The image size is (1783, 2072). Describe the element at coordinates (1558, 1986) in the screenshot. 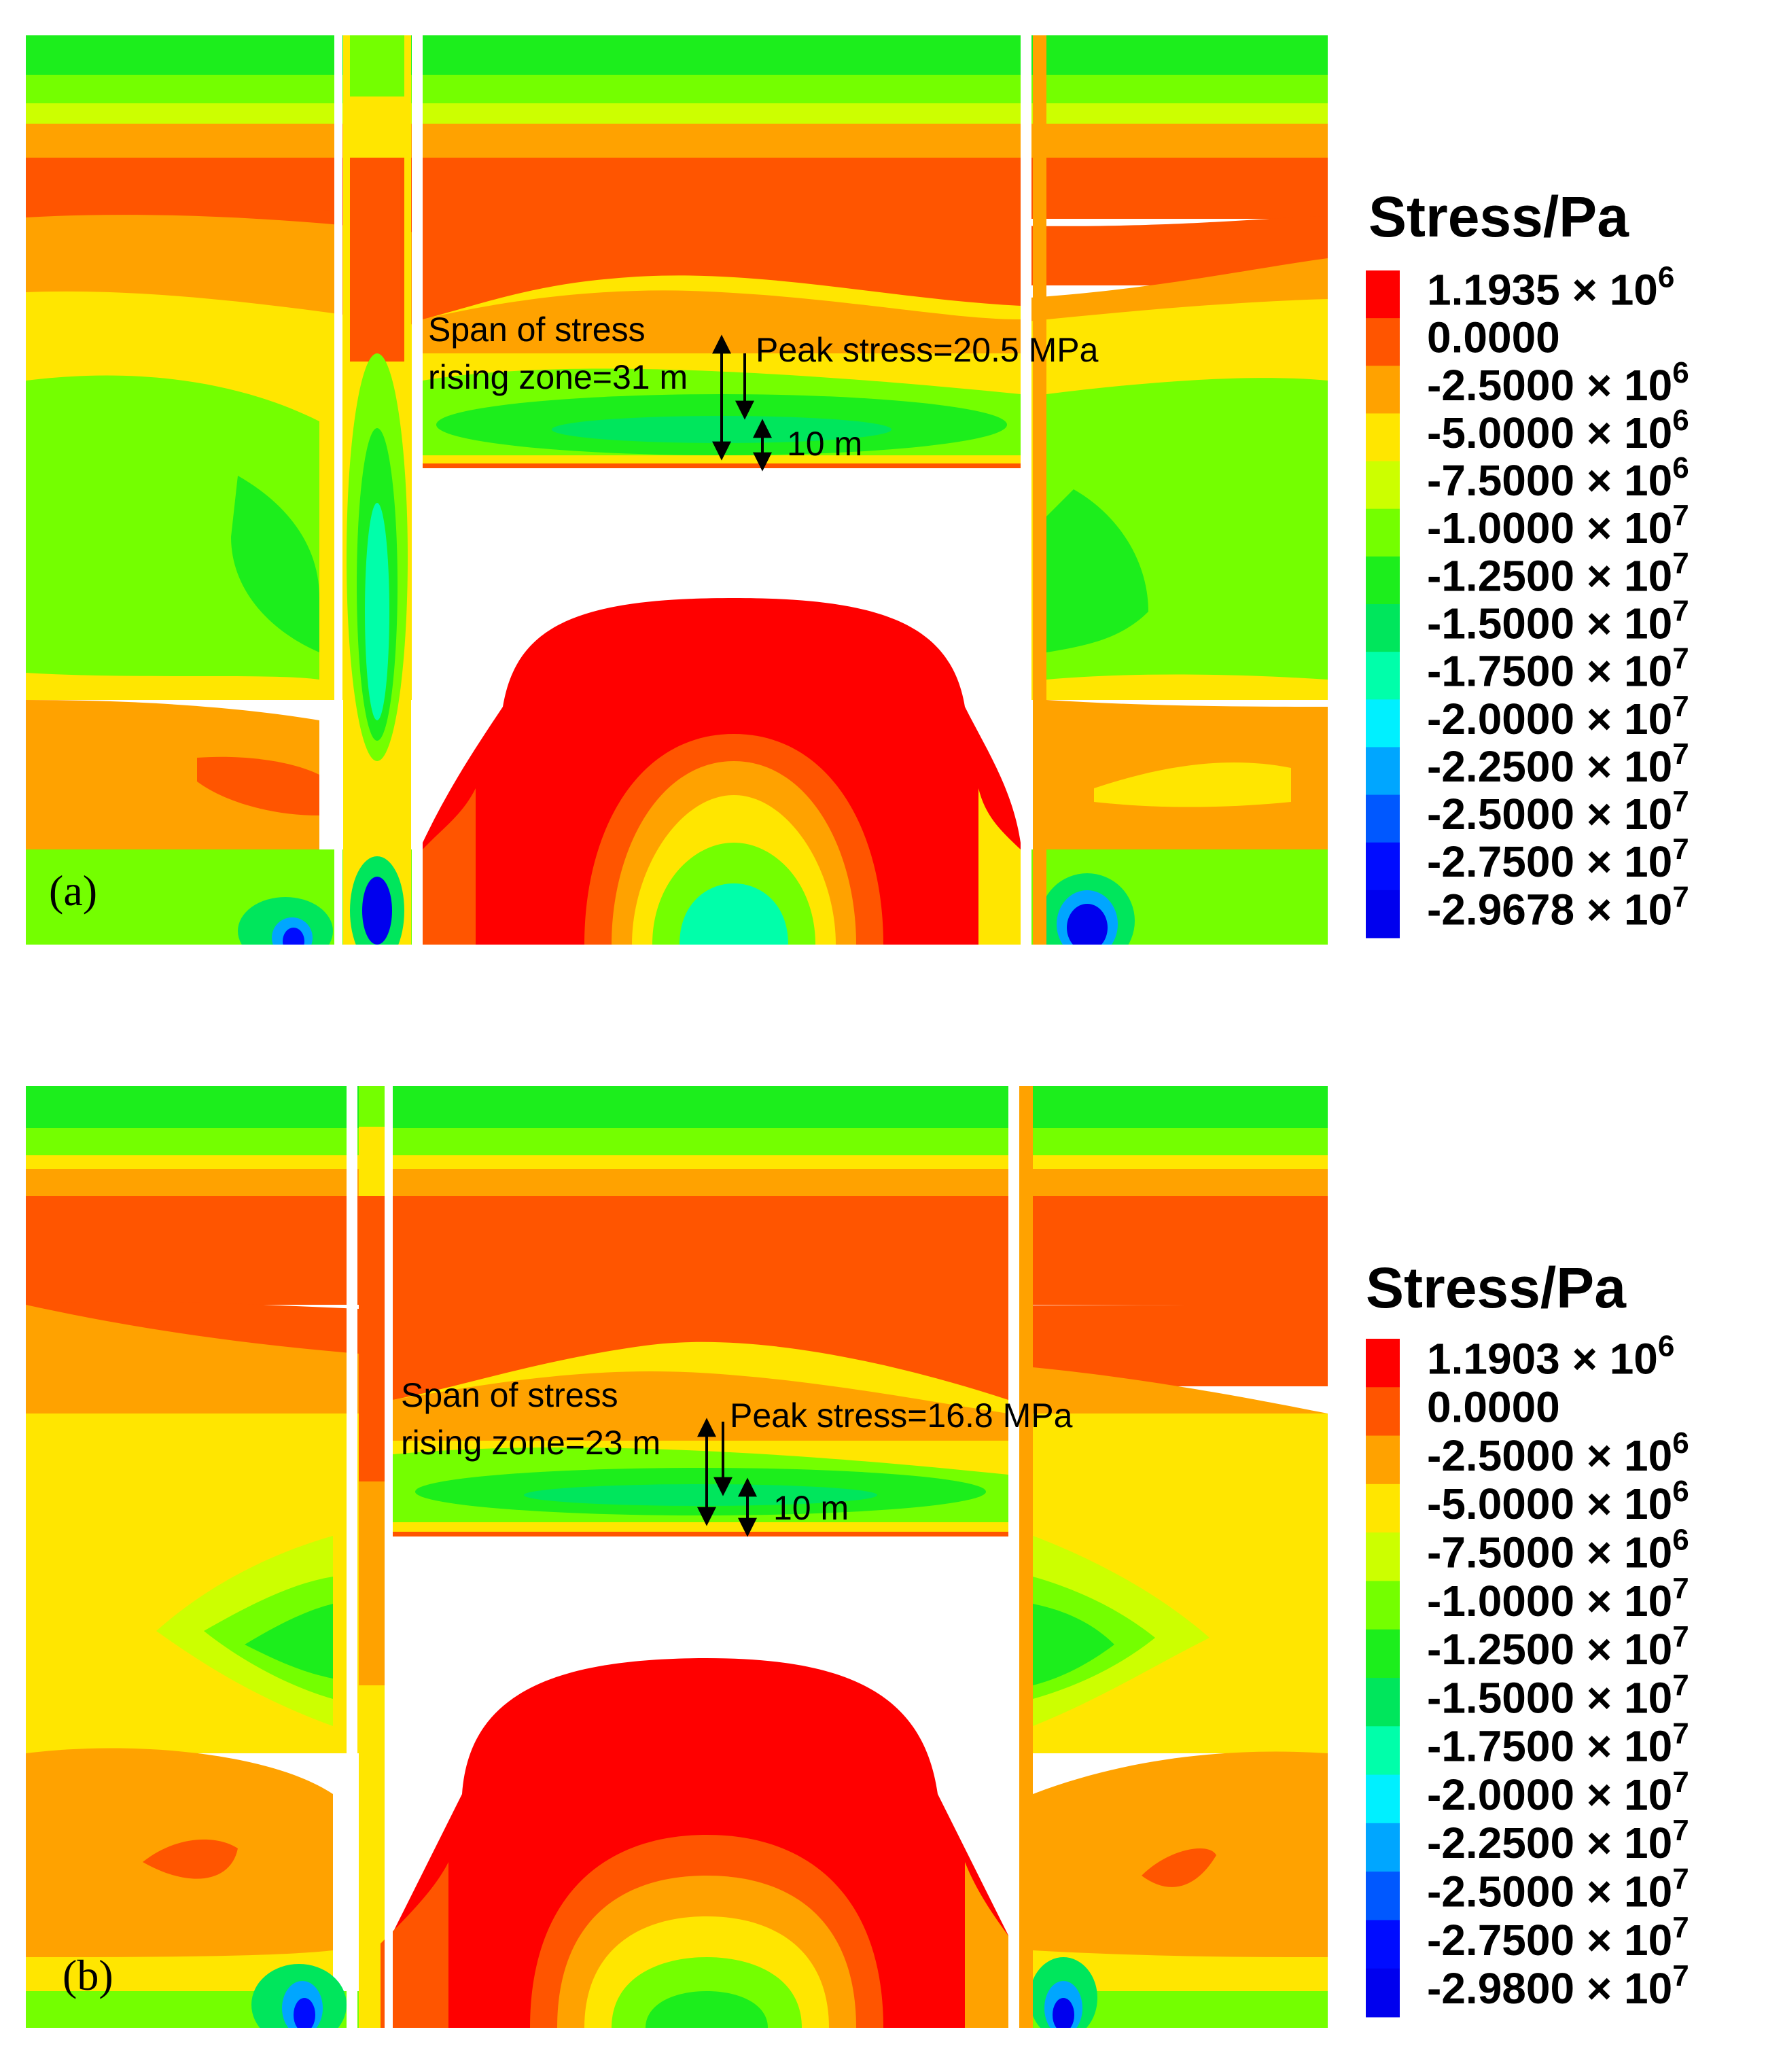

I see `legend-label: -2.9800 × 10⁷` at that location.